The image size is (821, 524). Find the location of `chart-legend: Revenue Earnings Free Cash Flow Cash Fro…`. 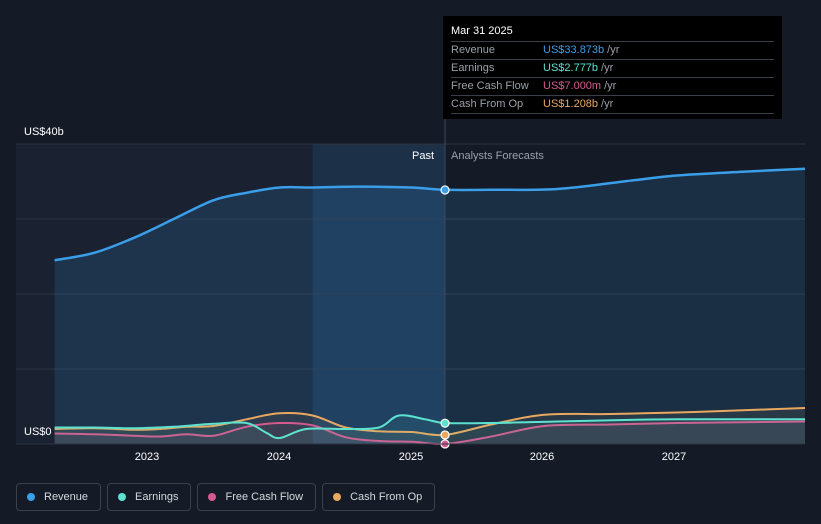

chart-legend: Revenue Earnings Free Cash Flow Cash Fro… is located at coordinates (226, 497).